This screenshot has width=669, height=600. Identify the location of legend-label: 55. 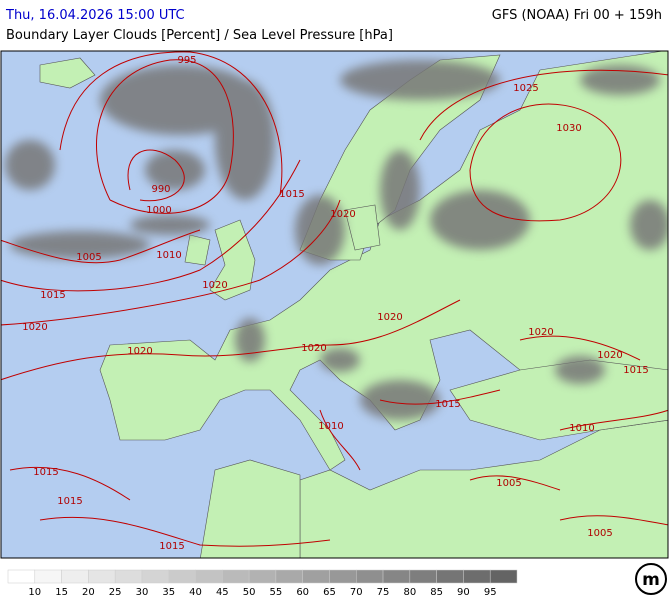
(276, 592).